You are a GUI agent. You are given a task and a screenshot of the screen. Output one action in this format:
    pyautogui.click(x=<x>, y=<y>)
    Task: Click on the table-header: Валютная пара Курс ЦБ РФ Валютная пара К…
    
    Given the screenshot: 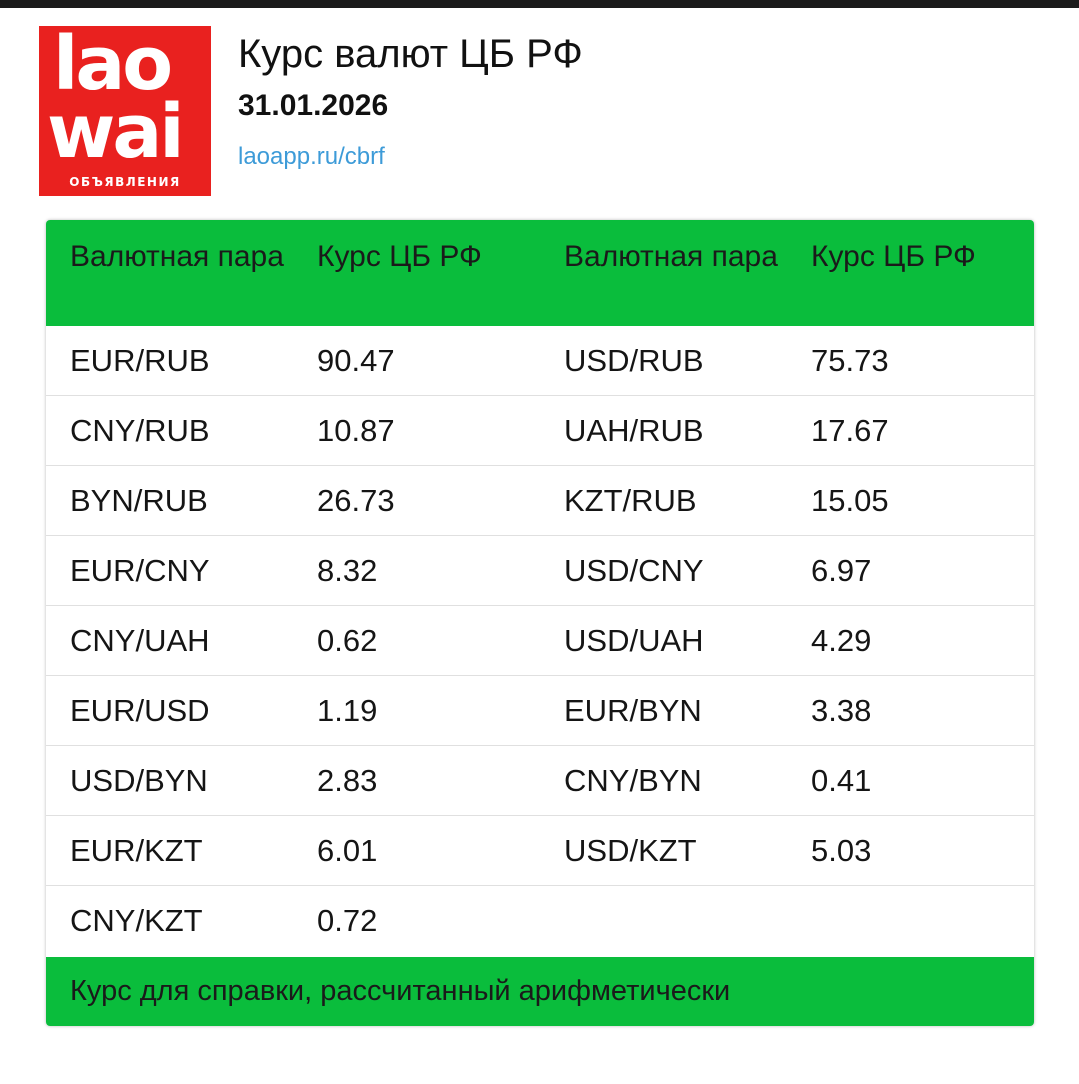 What is the action you would take?
    pyautogui.click(x=540, y=273)
    